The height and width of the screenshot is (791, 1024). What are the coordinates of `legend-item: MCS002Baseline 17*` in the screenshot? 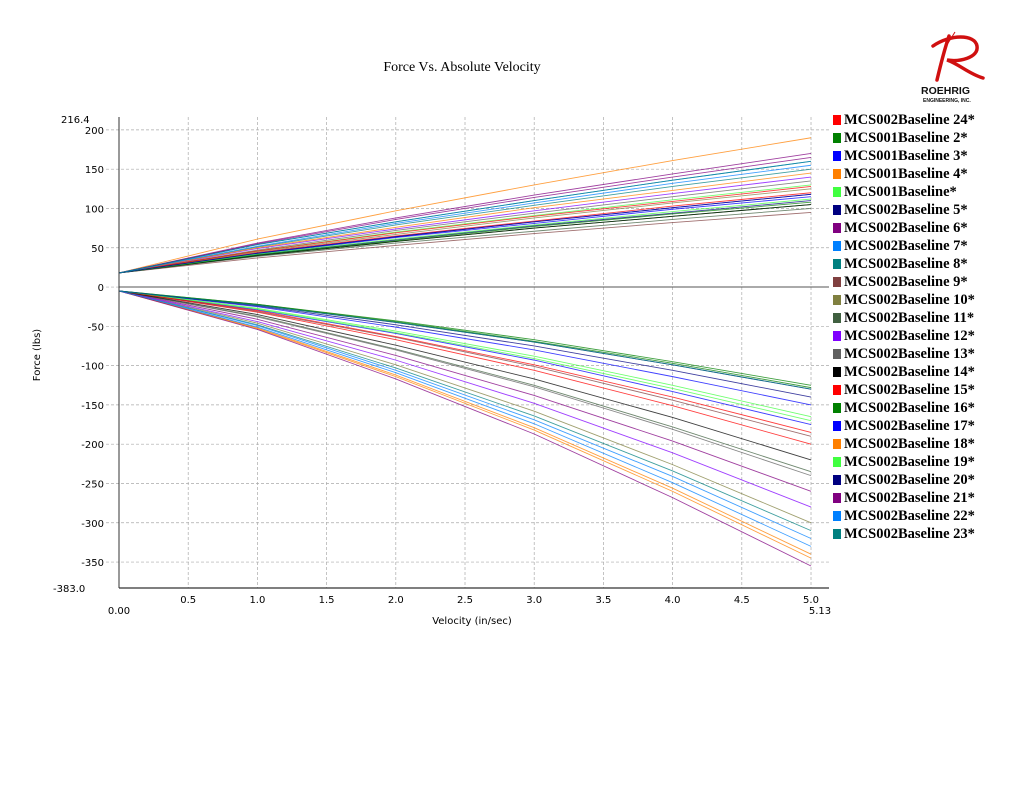 It's located at (904, 426).